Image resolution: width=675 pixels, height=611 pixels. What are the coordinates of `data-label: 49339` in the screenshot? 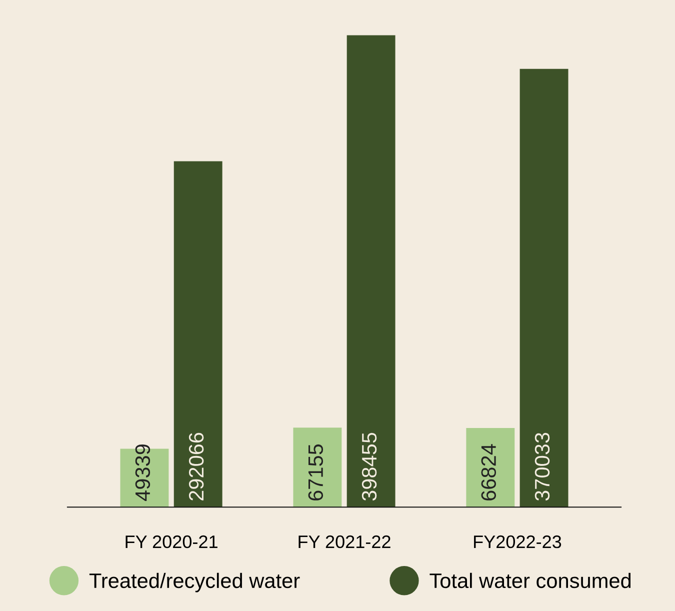 It's located at (142, 472).